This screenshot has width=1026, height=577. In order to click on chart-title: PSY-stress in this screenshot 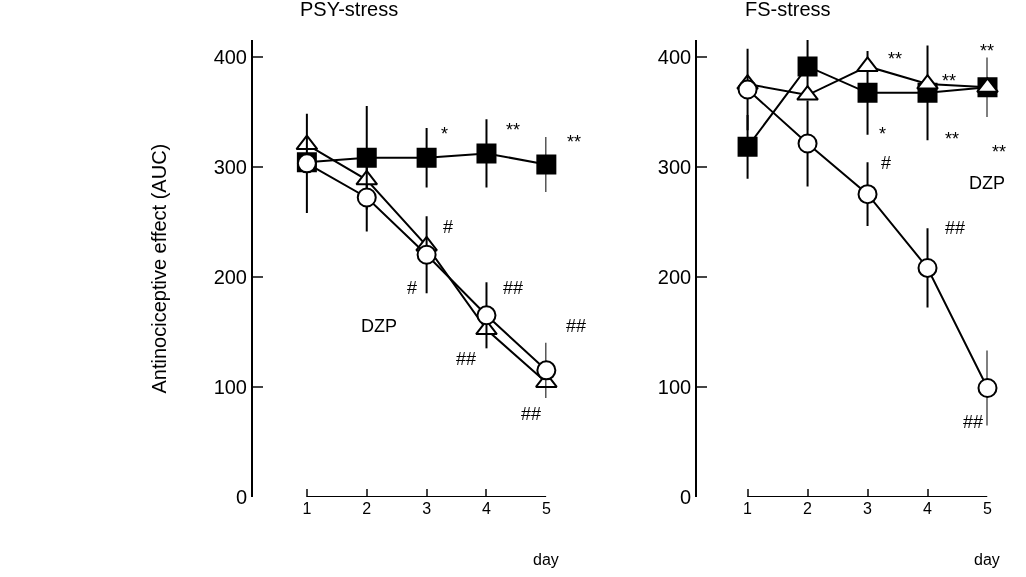, I will do `click(349, 10)`.